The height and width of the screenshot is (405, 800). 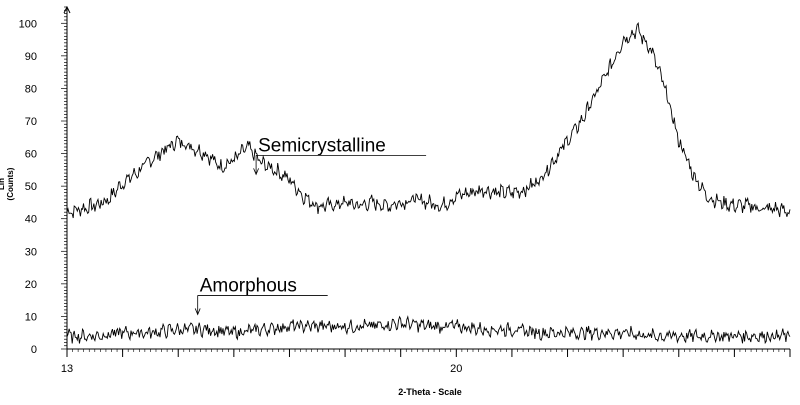 I want to click on x-tick-label: 13, so click(x=67, y=369).